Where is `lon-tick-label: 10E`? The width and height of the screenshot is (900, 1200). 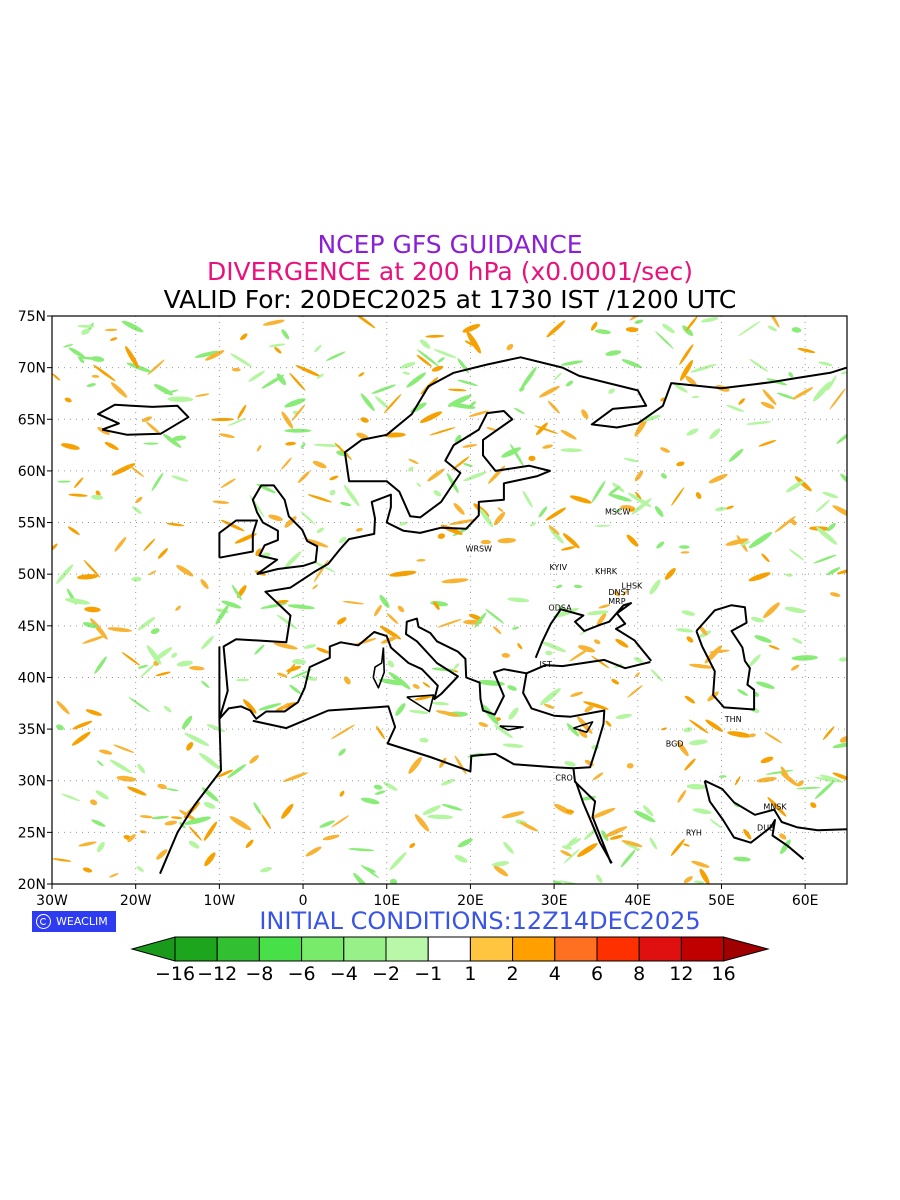
lon-tick-label: 10E is located at coordinates (386, 901).